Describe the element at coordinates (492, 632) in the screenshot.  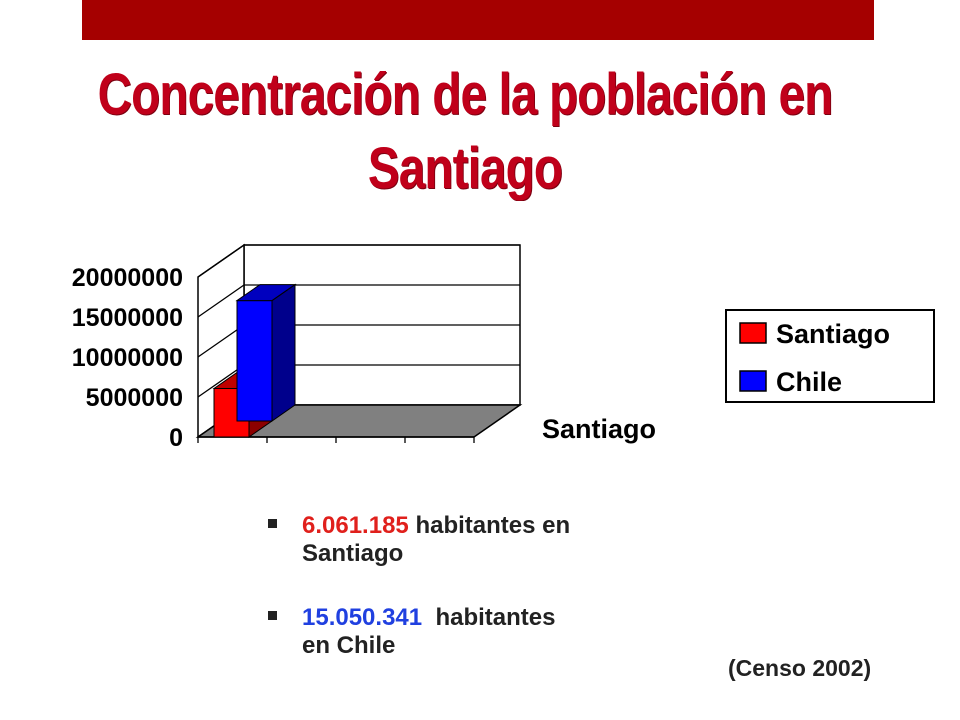
I see `bullet-chile: 15.050.341 habitantes en Chile` at that location.